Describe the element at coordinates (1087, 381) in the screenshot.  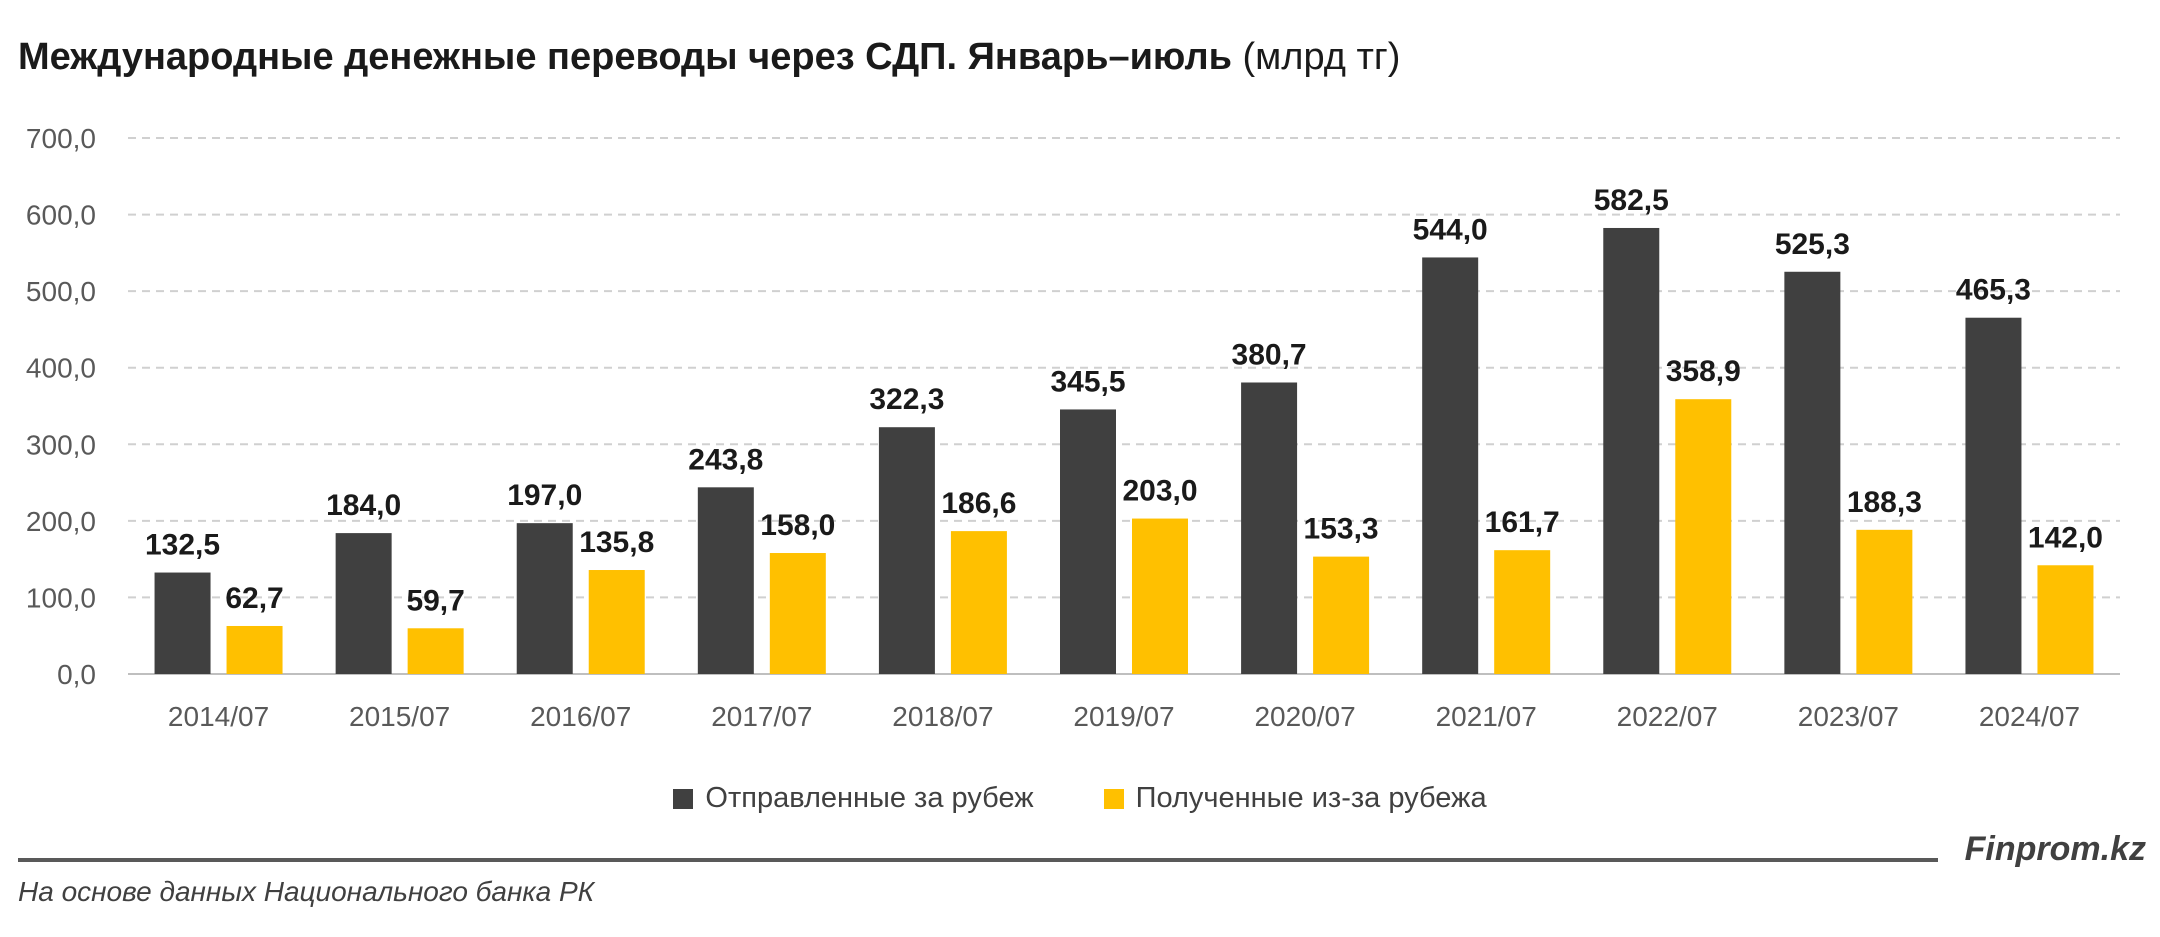
I see `data-label: 345,5` at that location.